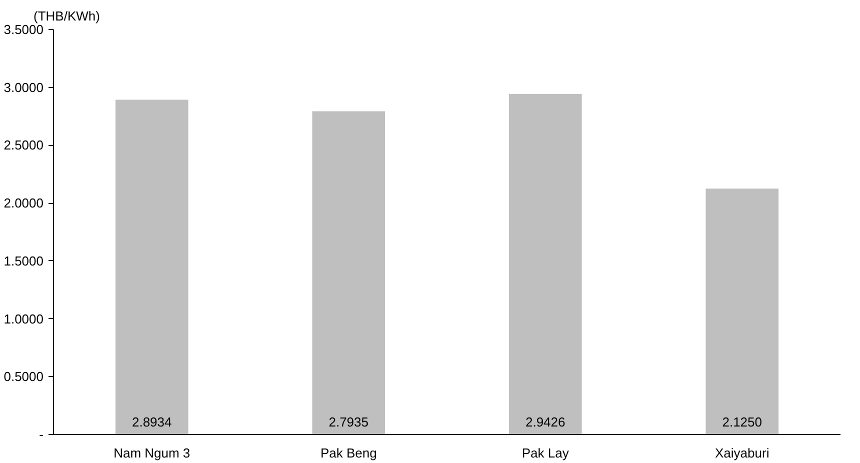 The height and width of the screenshot is (463, 860). I want to click on y-tick-label: 1.0000, so click(24, 318).